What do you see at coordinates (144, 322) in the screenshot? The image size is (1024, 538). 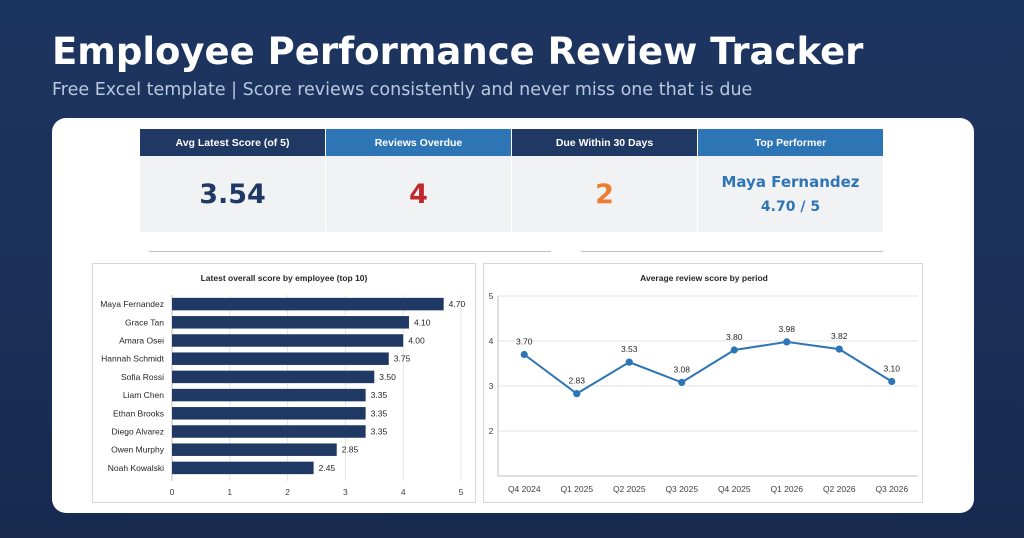 I see `bar-chart-category-label: Grace Tan` at bounding box center [144, 322].